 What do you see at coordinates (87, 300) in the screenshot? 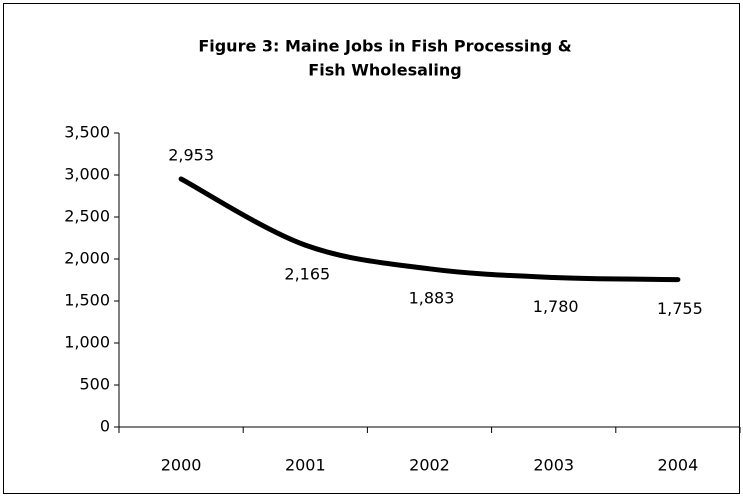
I see `y-tick-label: 1,500` at bounding box center [87, 300].